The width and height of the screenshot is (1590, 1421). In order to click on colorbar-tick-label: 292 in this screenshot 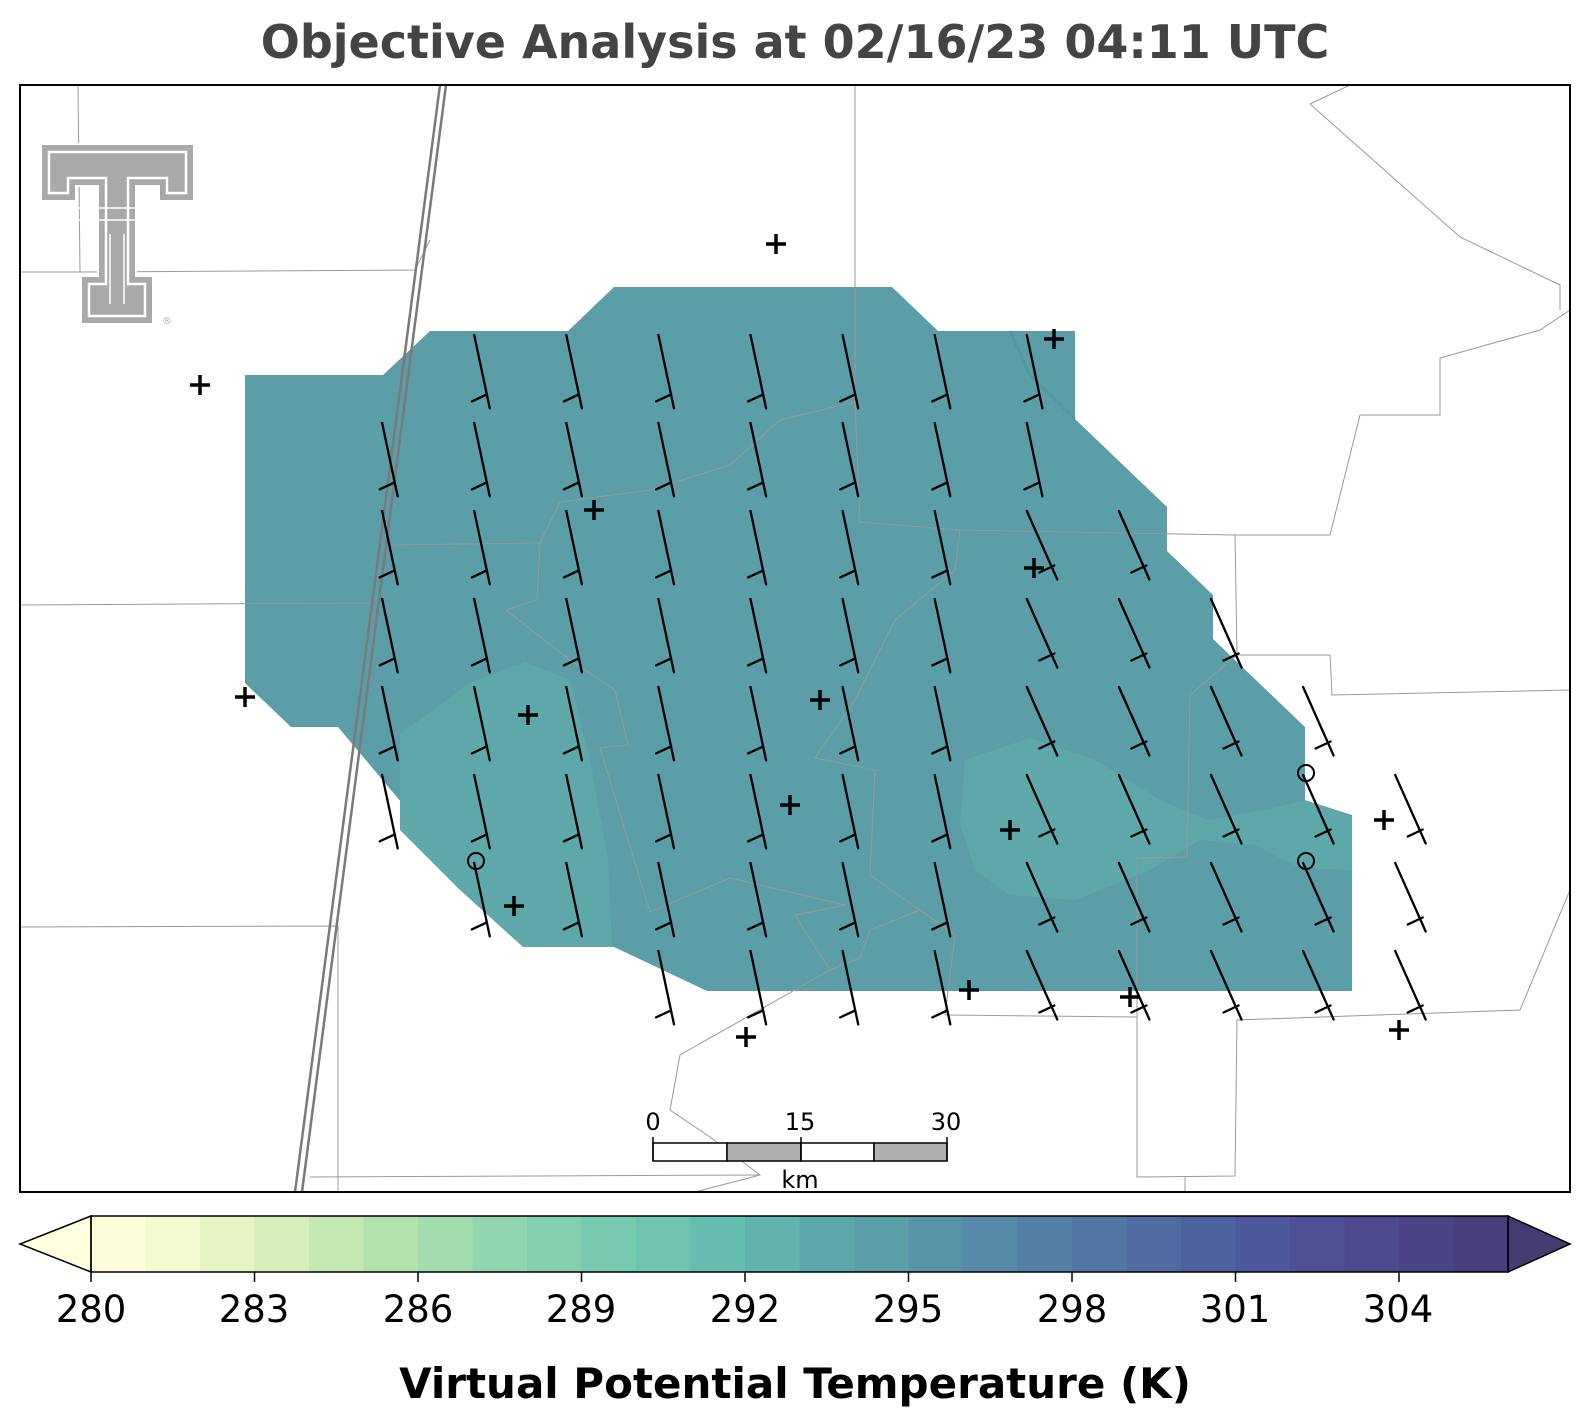, I will do `click(745, 1309)`.